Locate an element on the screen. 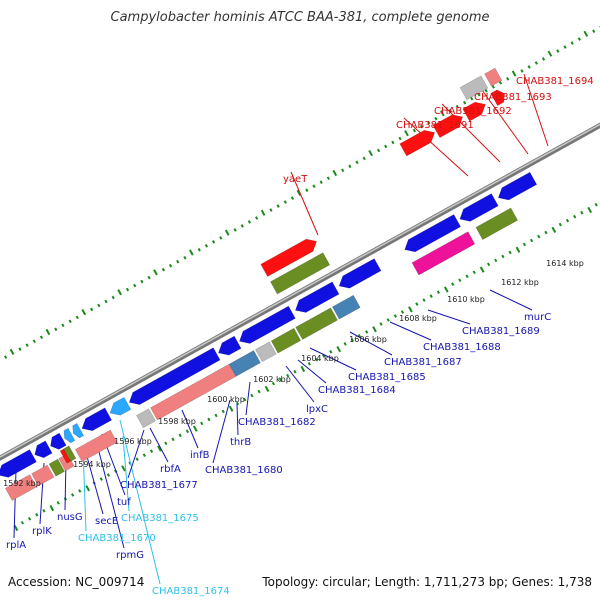  gene-label: CHAB381_1691 is located at coordinates (435, 125).